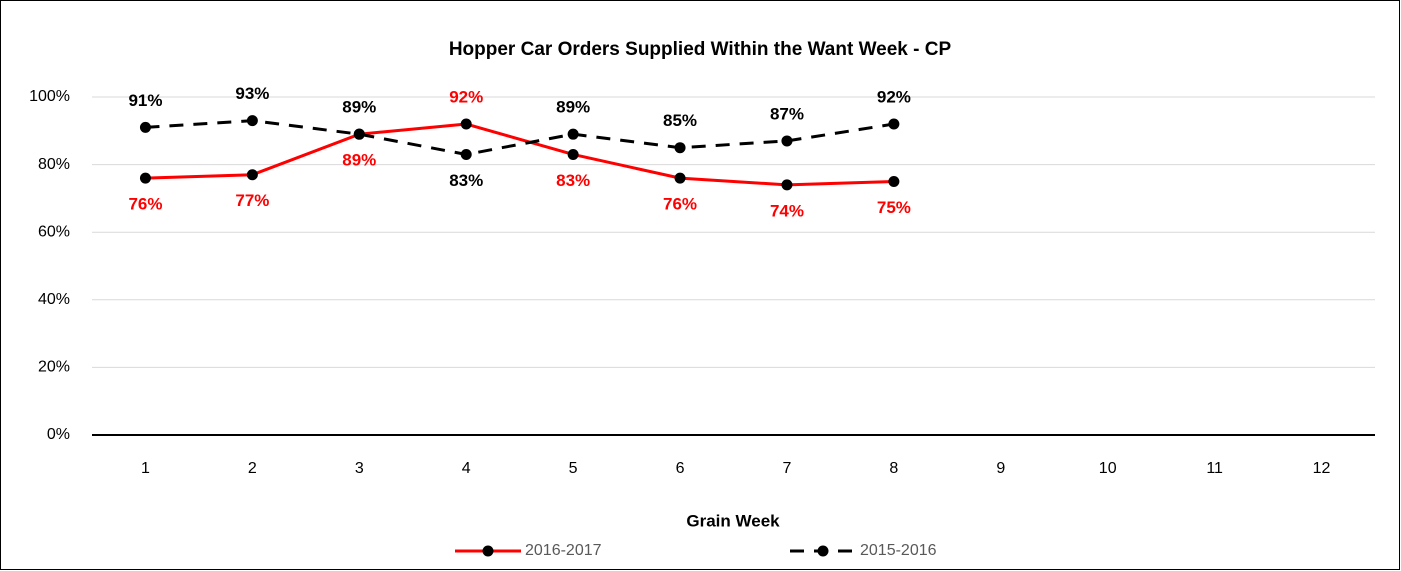 Image resolution: width=1401 pixels, height=571 pixels. Describe the element at coordinates (733, 520) in the screenshot. I see `x-axis-title: Grain Week` at that location.